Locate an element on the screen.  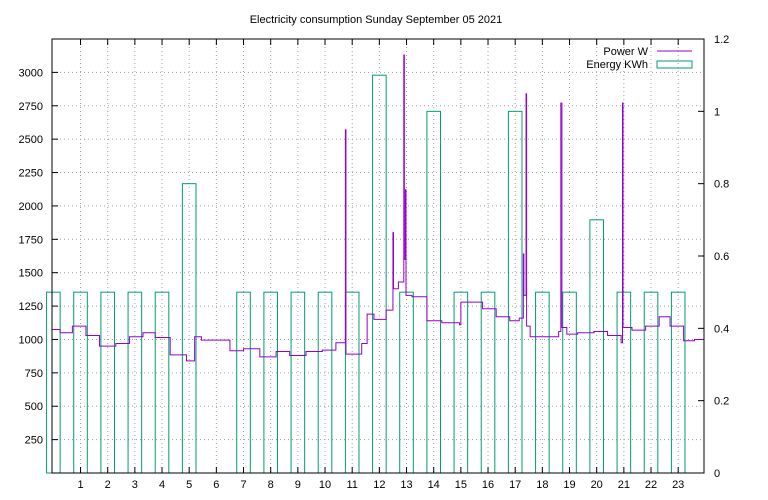
y2-tick-label: 0.4 is located at coordinates (721, 329).